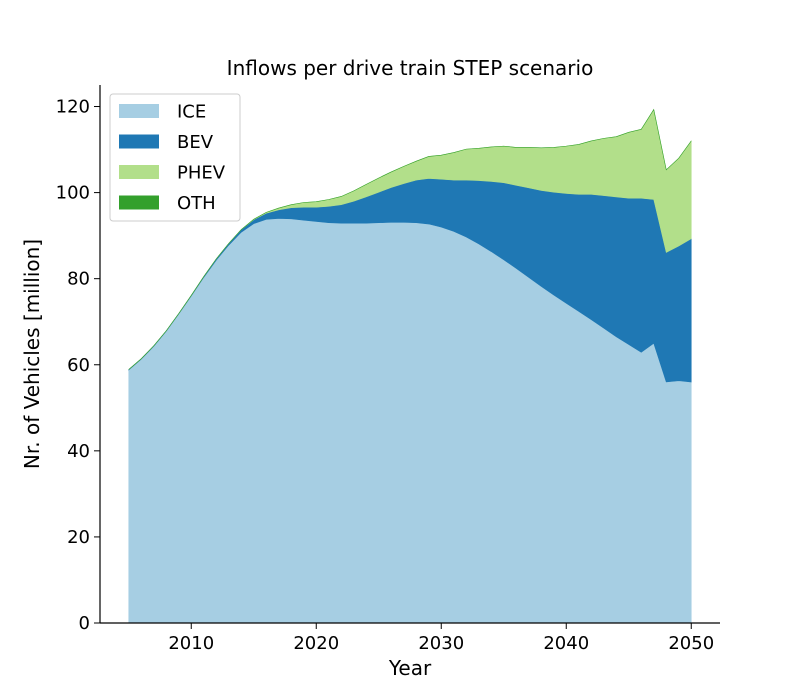  I want to click on y-tick-label: 80, so click(78, 279).